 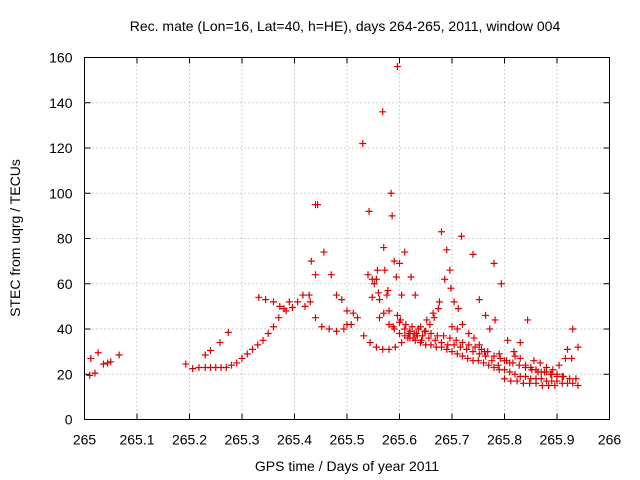 I want to click on y-axis-label: STEC from uqrg / TECUs, so click(x=15, y=238).